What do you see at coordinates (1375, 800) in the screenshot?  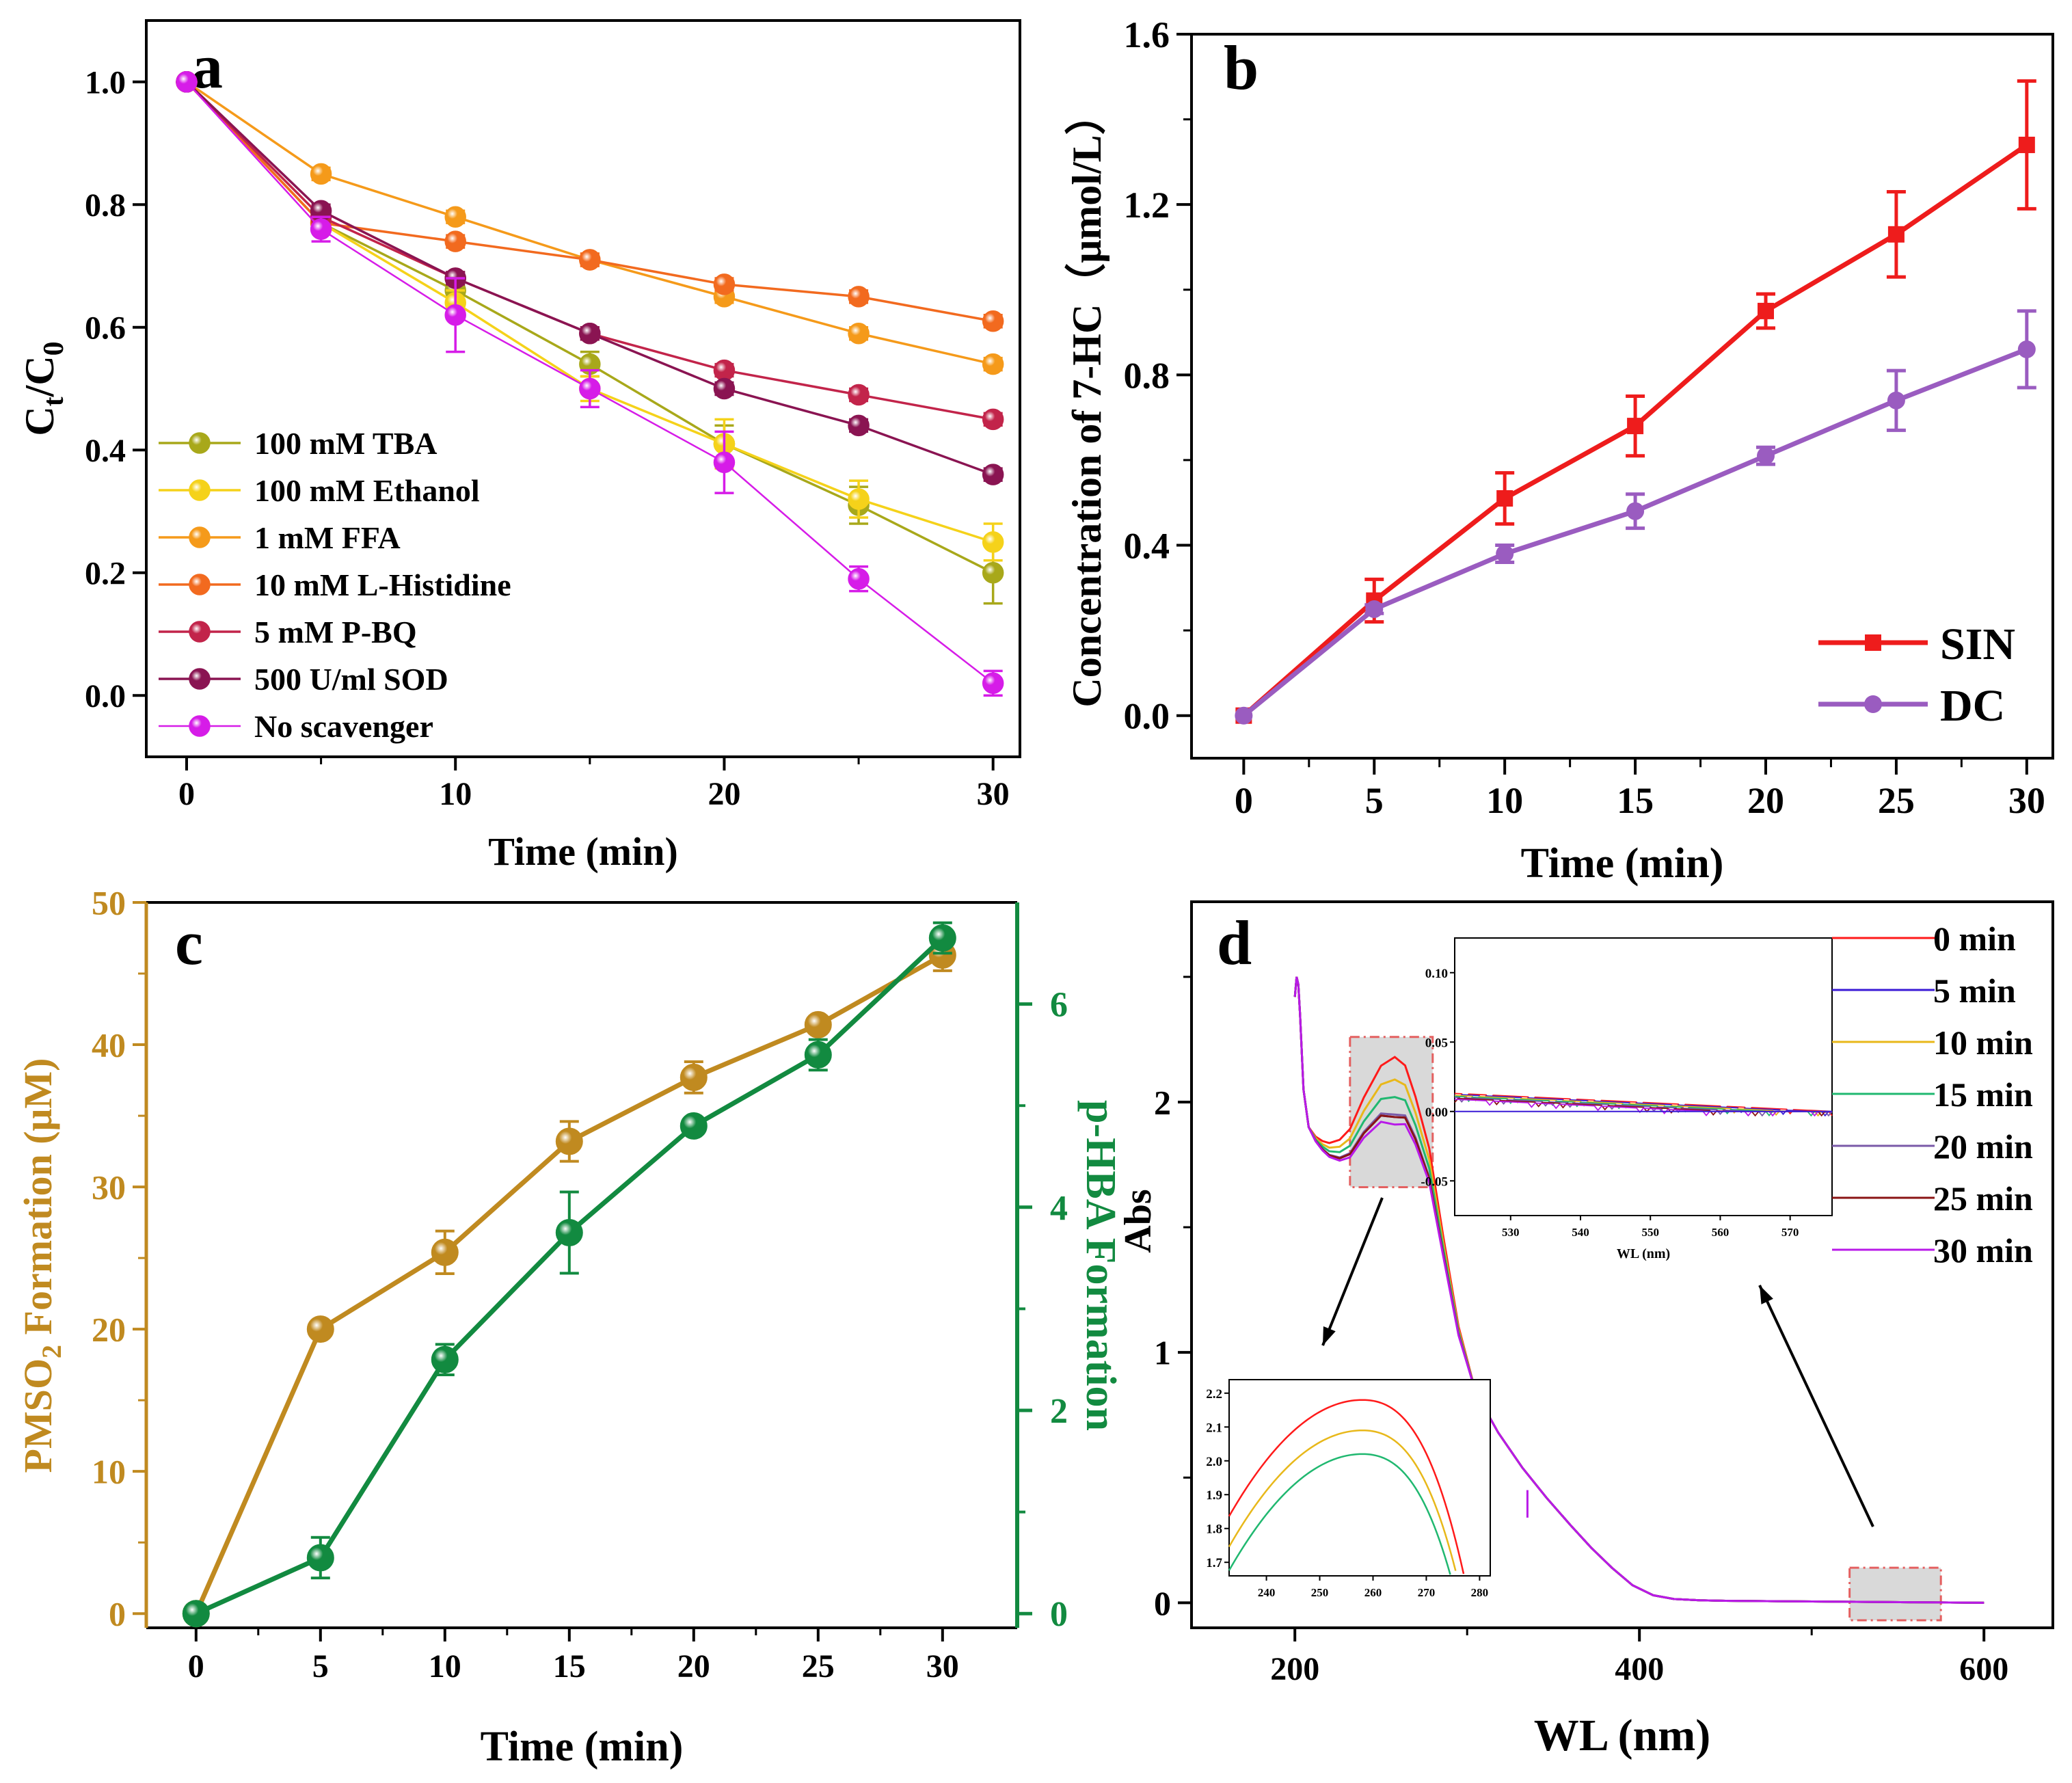 I see `x-tick-label: 5` at bounding box center [1375, 800].